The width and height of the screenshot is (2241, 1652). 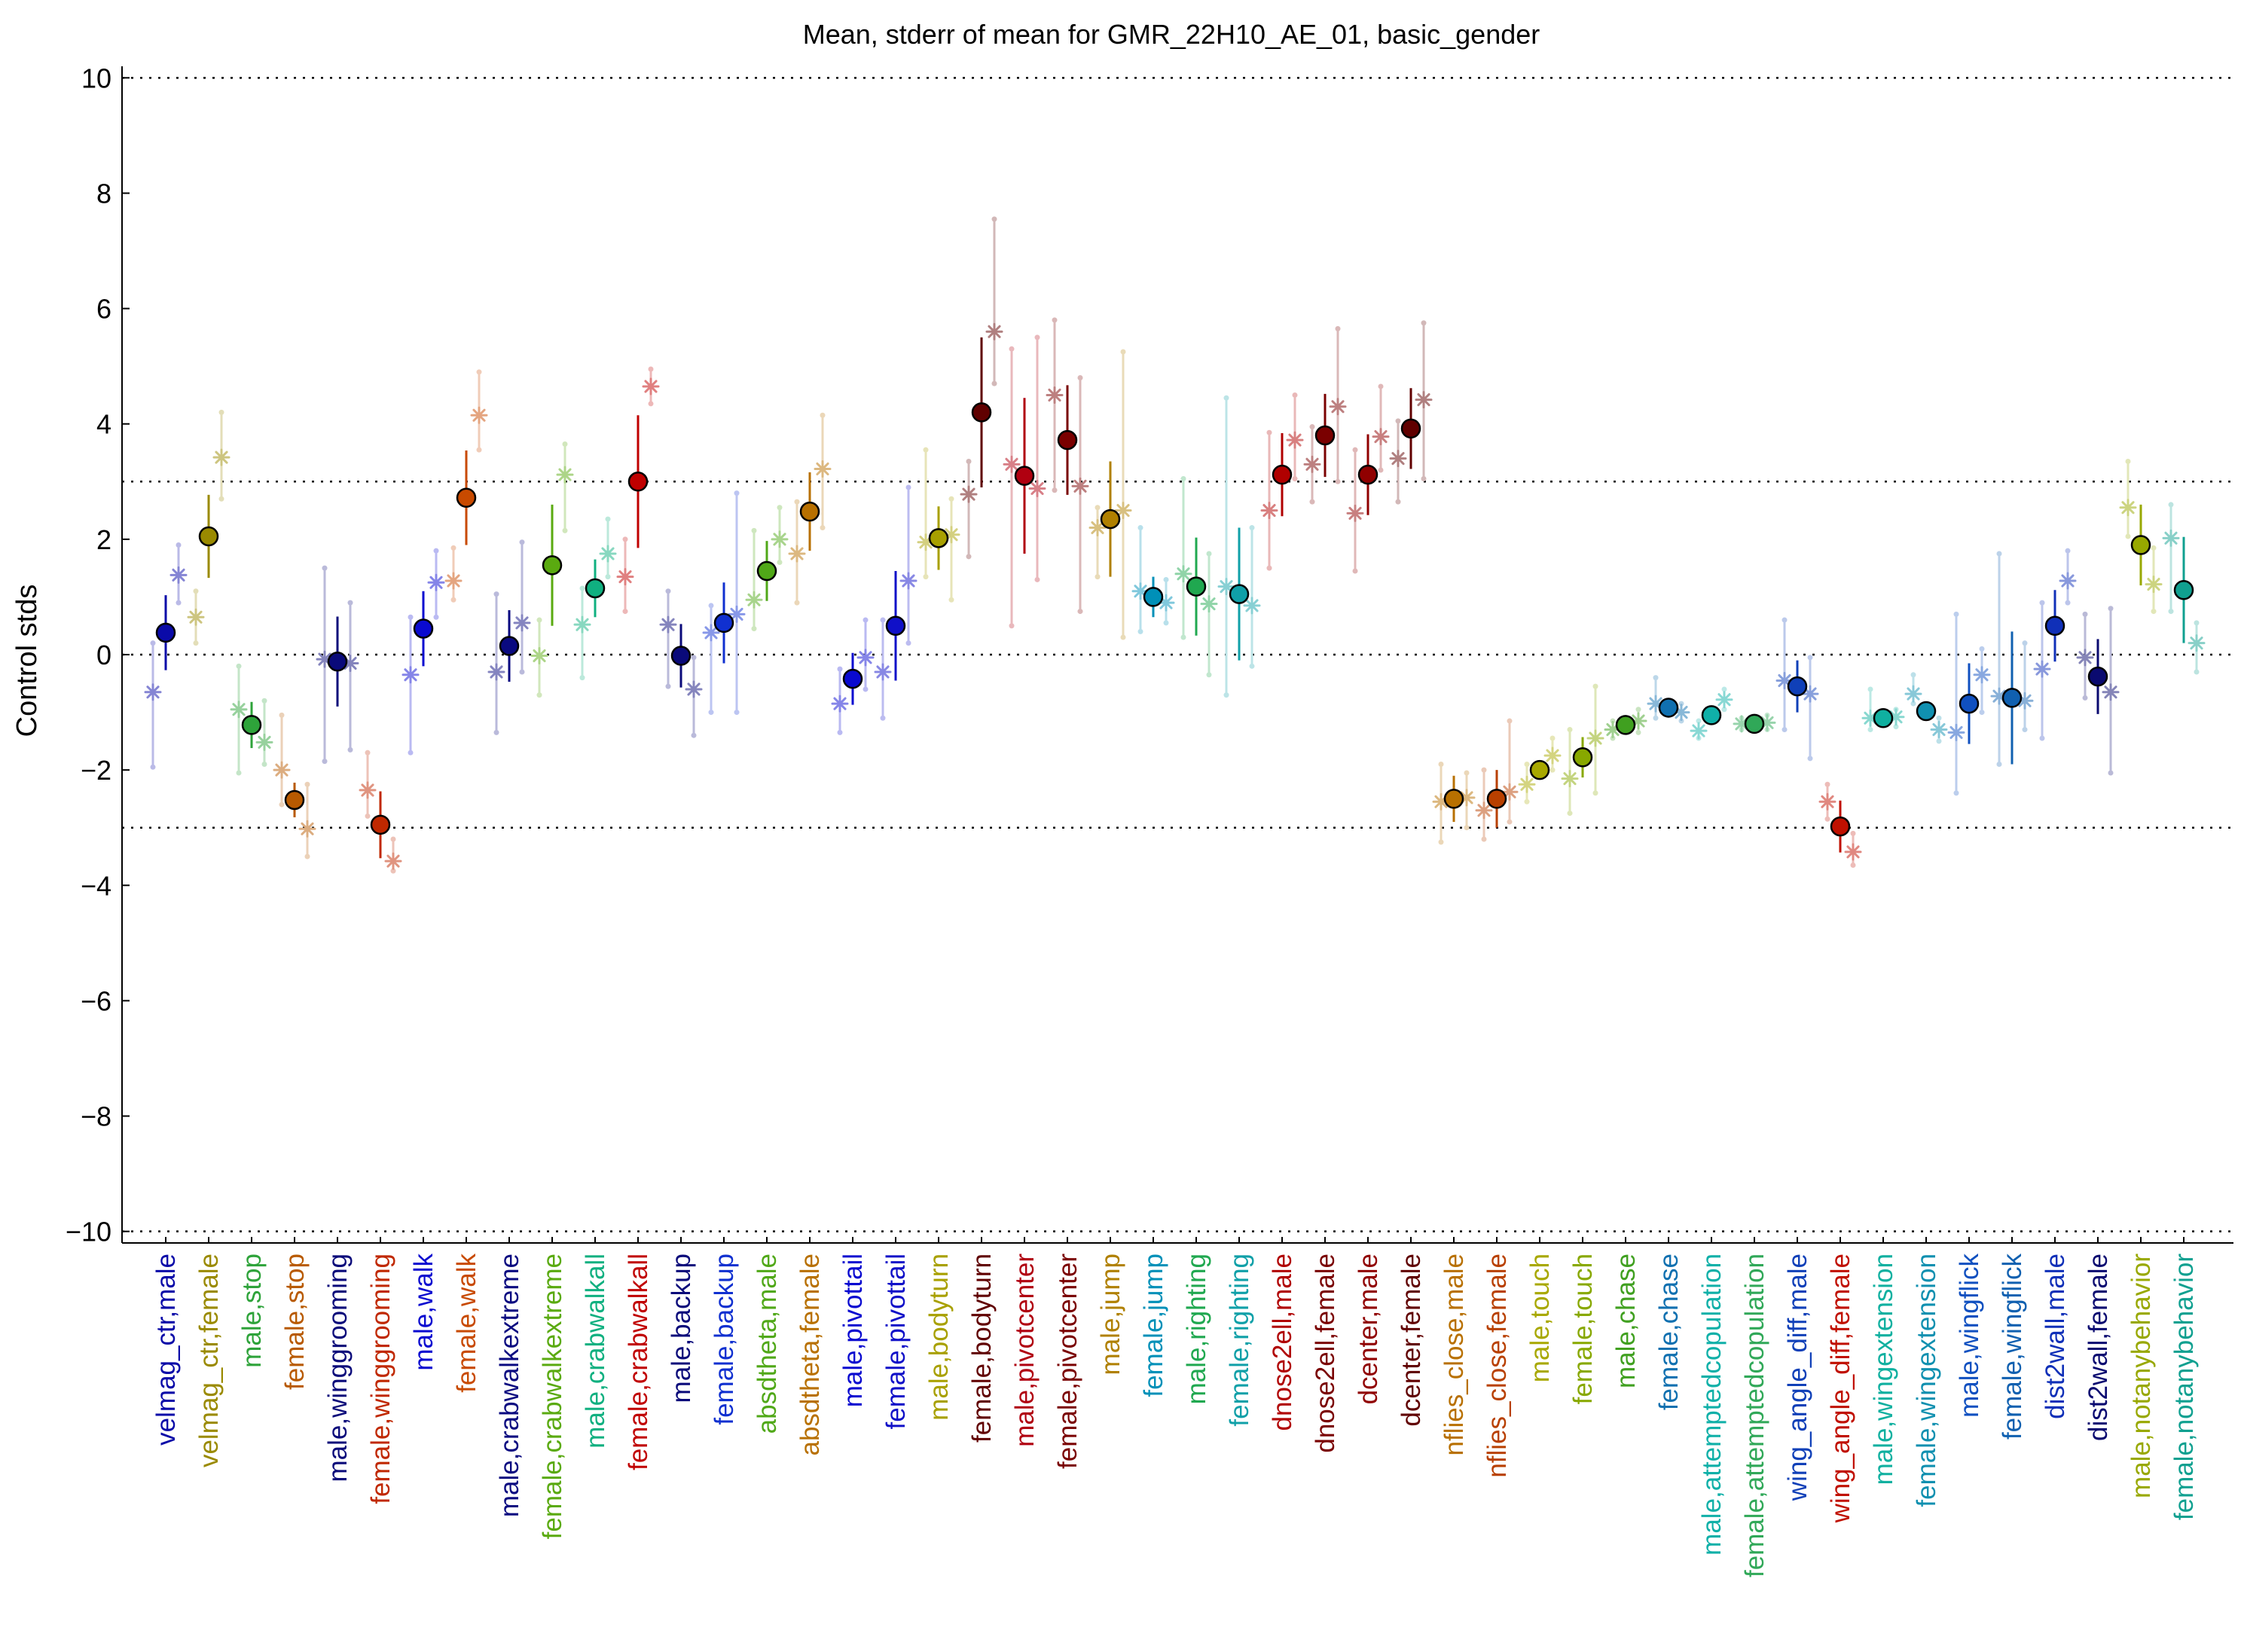 I want to click on y-tick-label: 6, so click(x=104, y=309).